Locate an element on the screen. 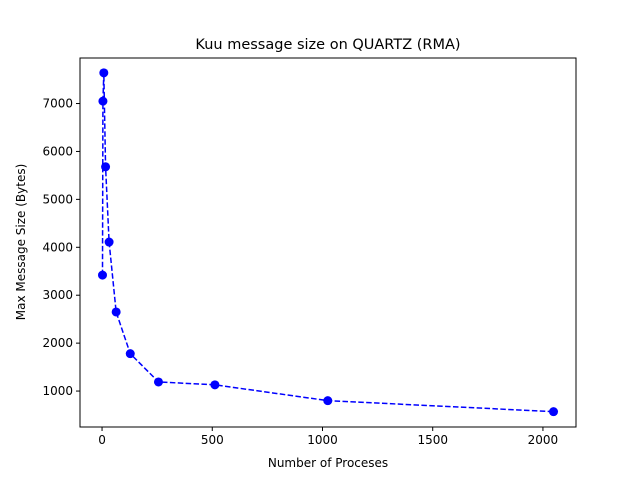 The image size is (640, 480). y-tick-label-1: 2000 is located at coordinates (57, 343).